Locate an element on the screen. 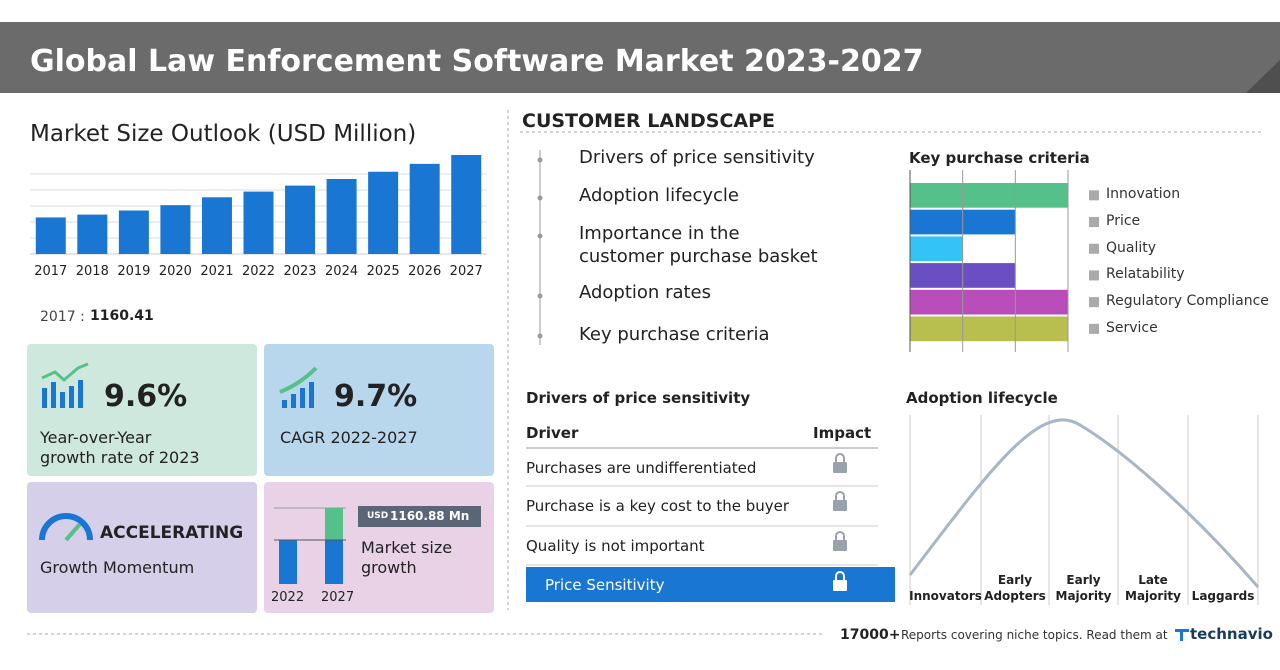  kpi-value: 9.6% is located at coordinates (146, 396).